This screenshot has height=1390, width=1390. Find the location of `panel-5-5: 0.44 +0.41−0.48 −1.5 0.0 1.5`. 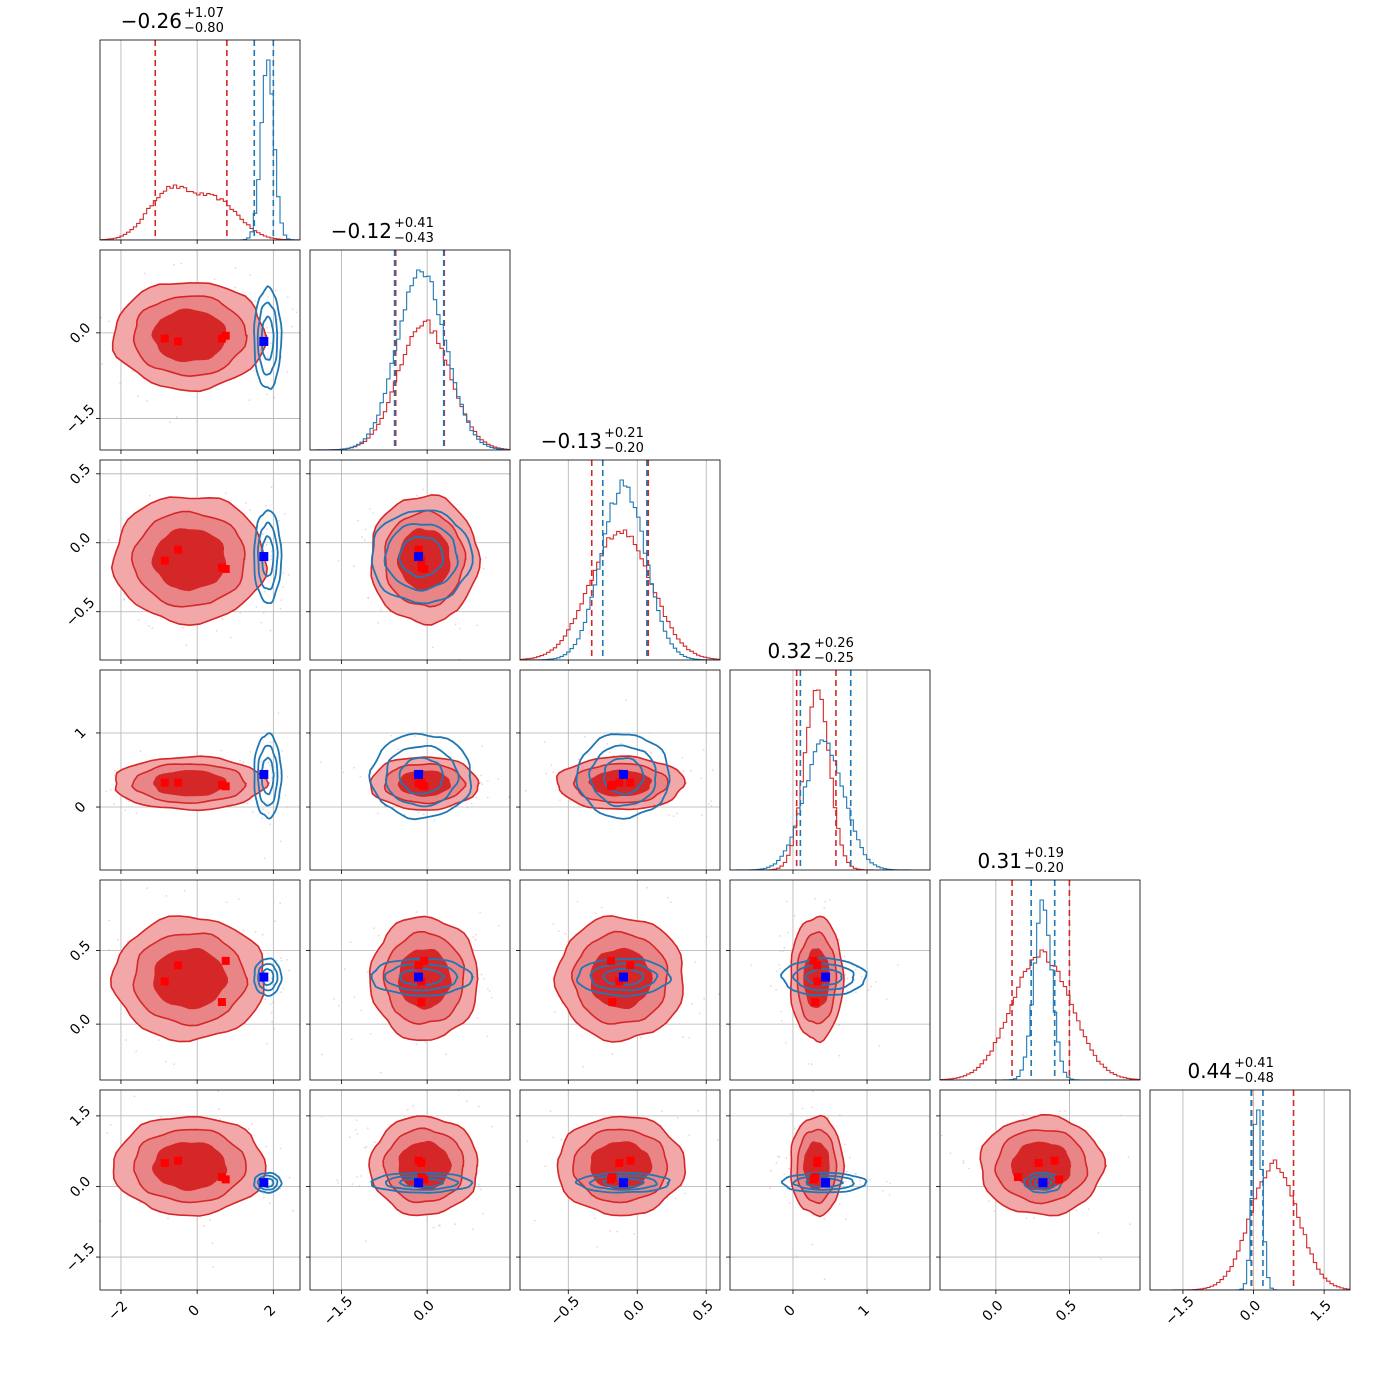

panel-5-5: 0.44 +0.41−0.48 −1.5 0.0 1.5 is located at coordinates (1250, 1192).